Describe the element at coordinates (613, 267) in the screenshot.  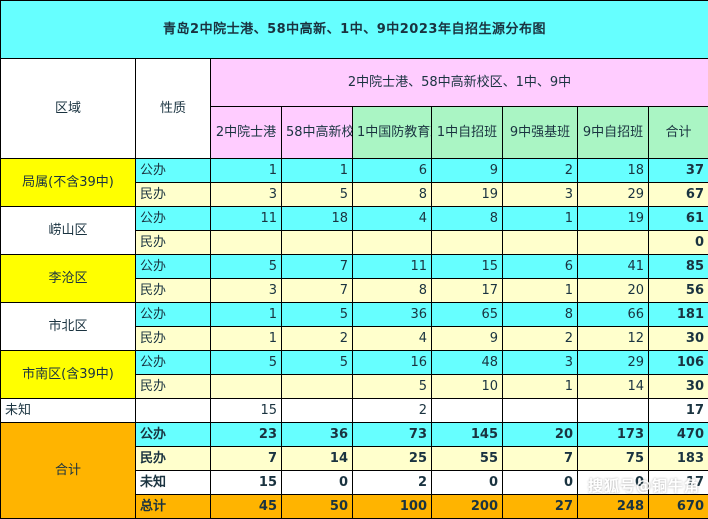
I see `data-cell: 41` at that location.